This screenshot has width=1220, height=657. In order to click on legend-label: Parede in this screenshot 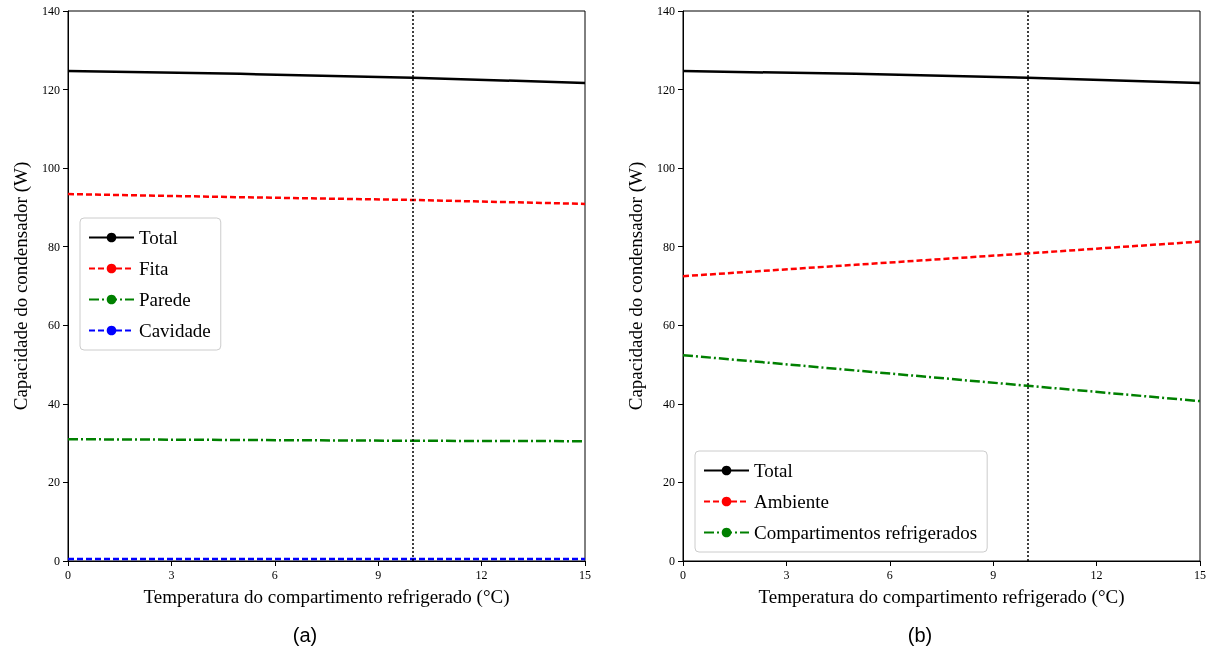, I will do `click(165, 299)`.